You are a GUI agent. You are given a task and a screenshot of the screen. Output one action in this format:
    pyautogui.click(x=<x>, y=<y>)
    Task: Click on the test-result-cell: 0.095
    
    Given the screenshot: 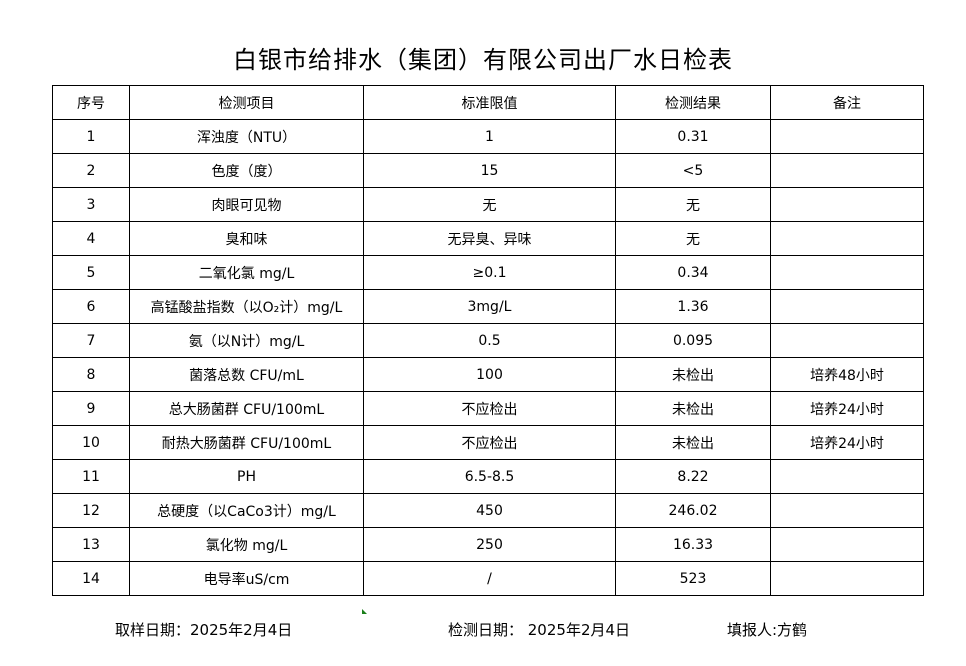 What is the action you would take?
    pyautogui.click(x=693, y=340)
    